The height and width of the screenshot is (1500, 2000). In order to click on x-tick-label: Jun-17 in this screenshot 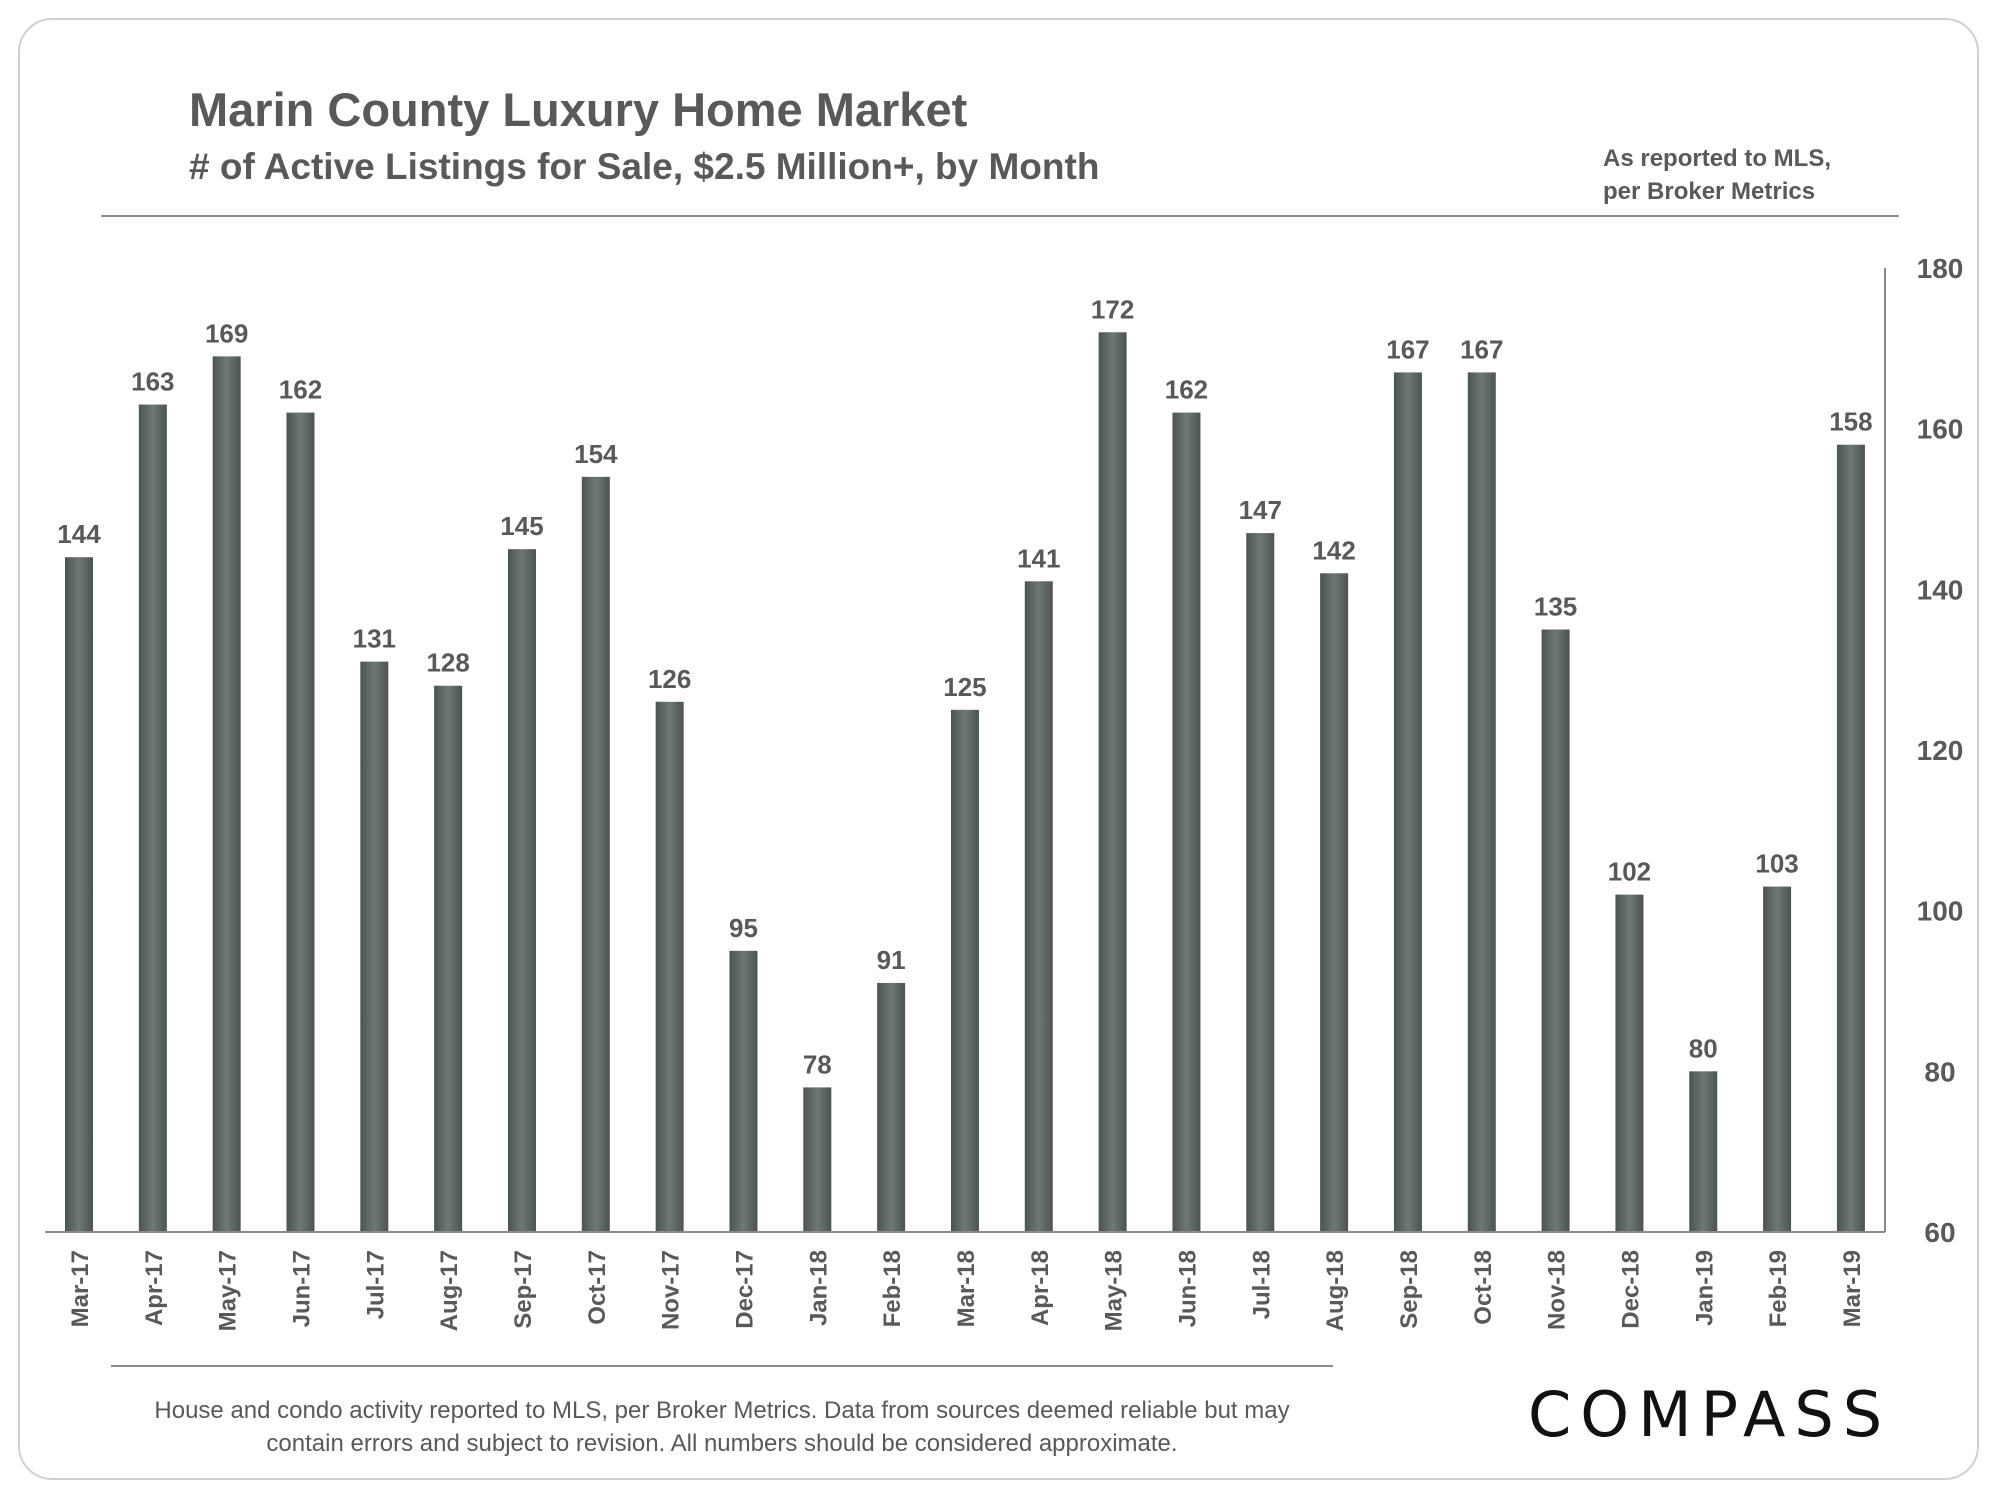, I will do `click(301, 1288)`.